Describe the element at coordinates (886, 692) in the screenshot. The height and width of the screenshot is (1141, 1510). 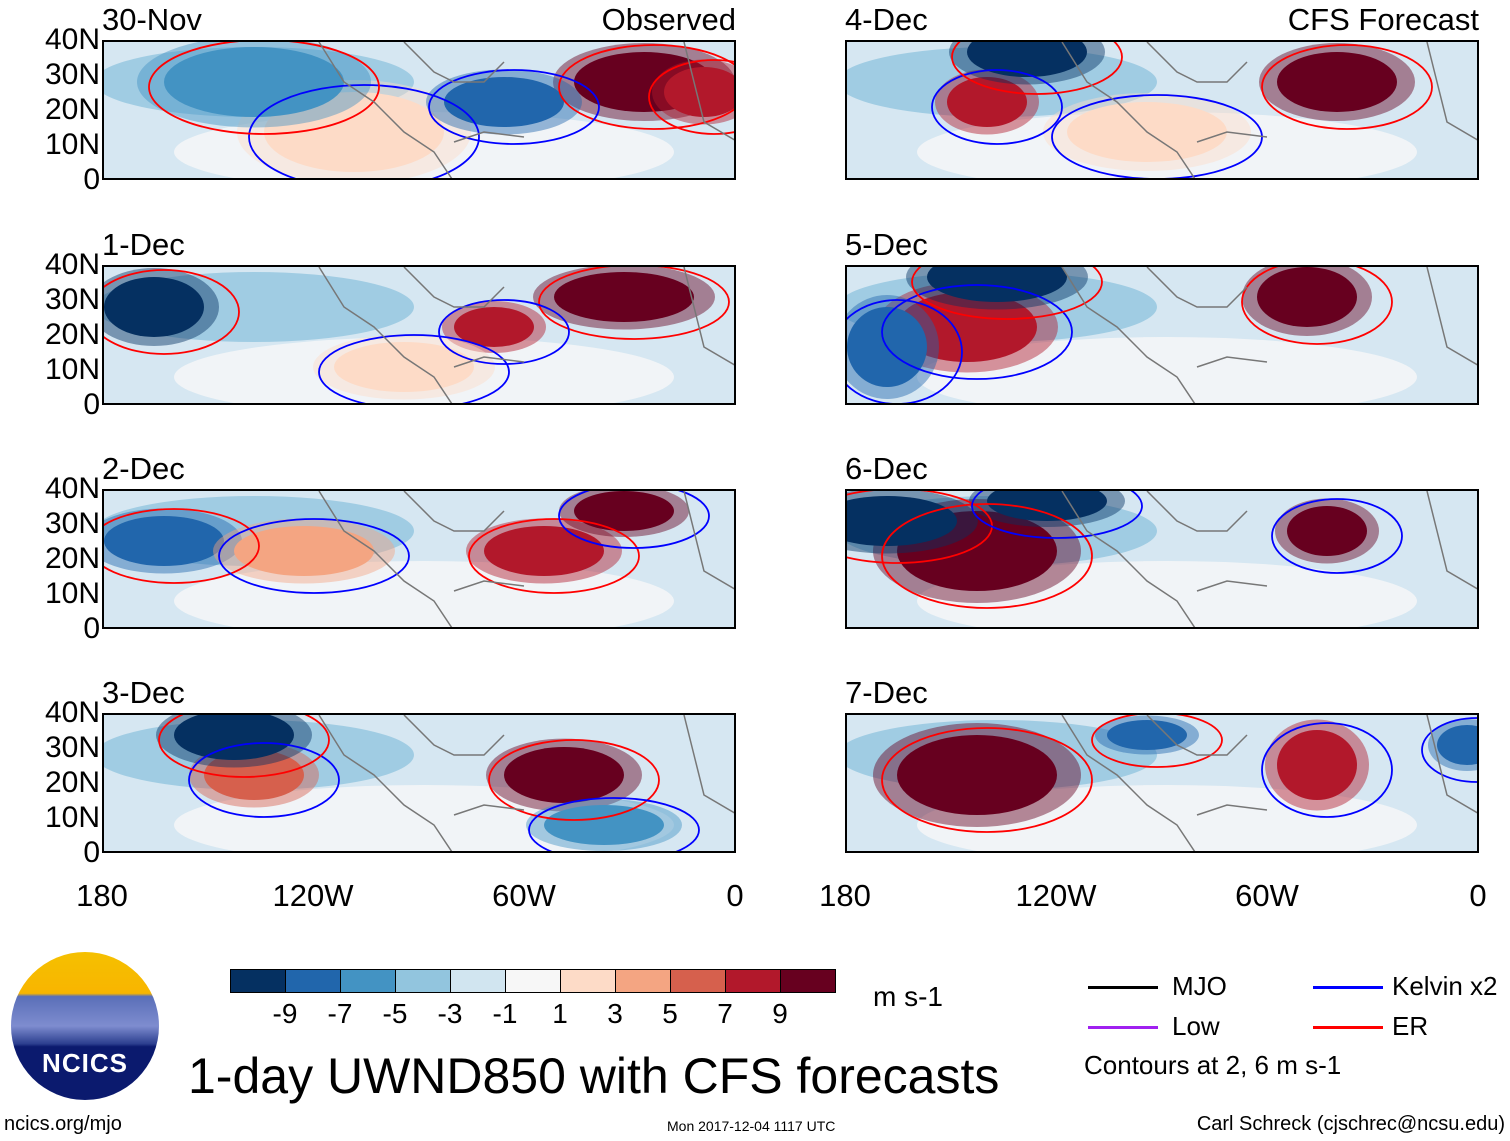
I see `panel-date: 7-Dec` at that location.